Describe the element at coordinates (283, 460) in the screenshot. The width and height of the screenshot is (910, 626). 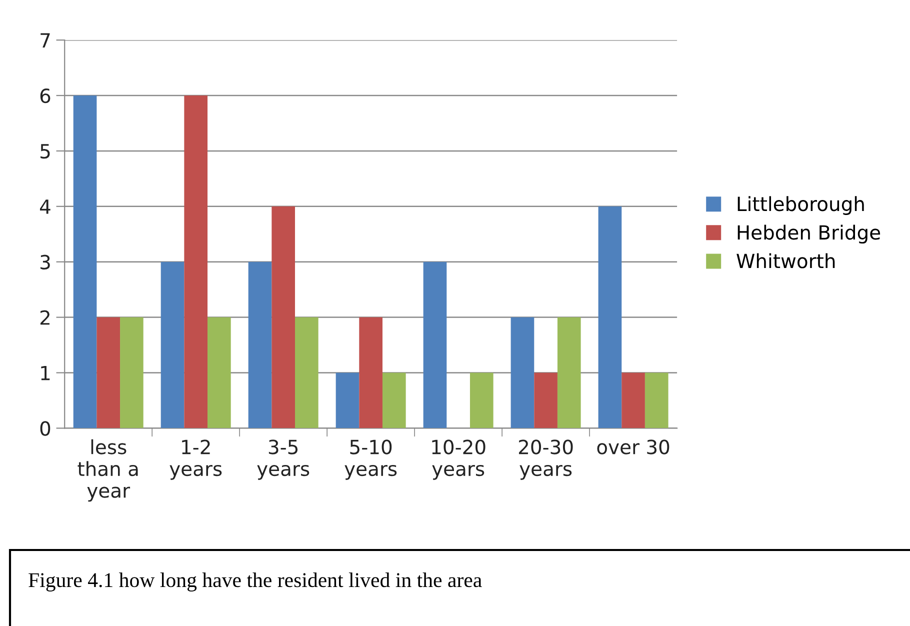
I see `x-tick-label: 3-5 years` at that location.